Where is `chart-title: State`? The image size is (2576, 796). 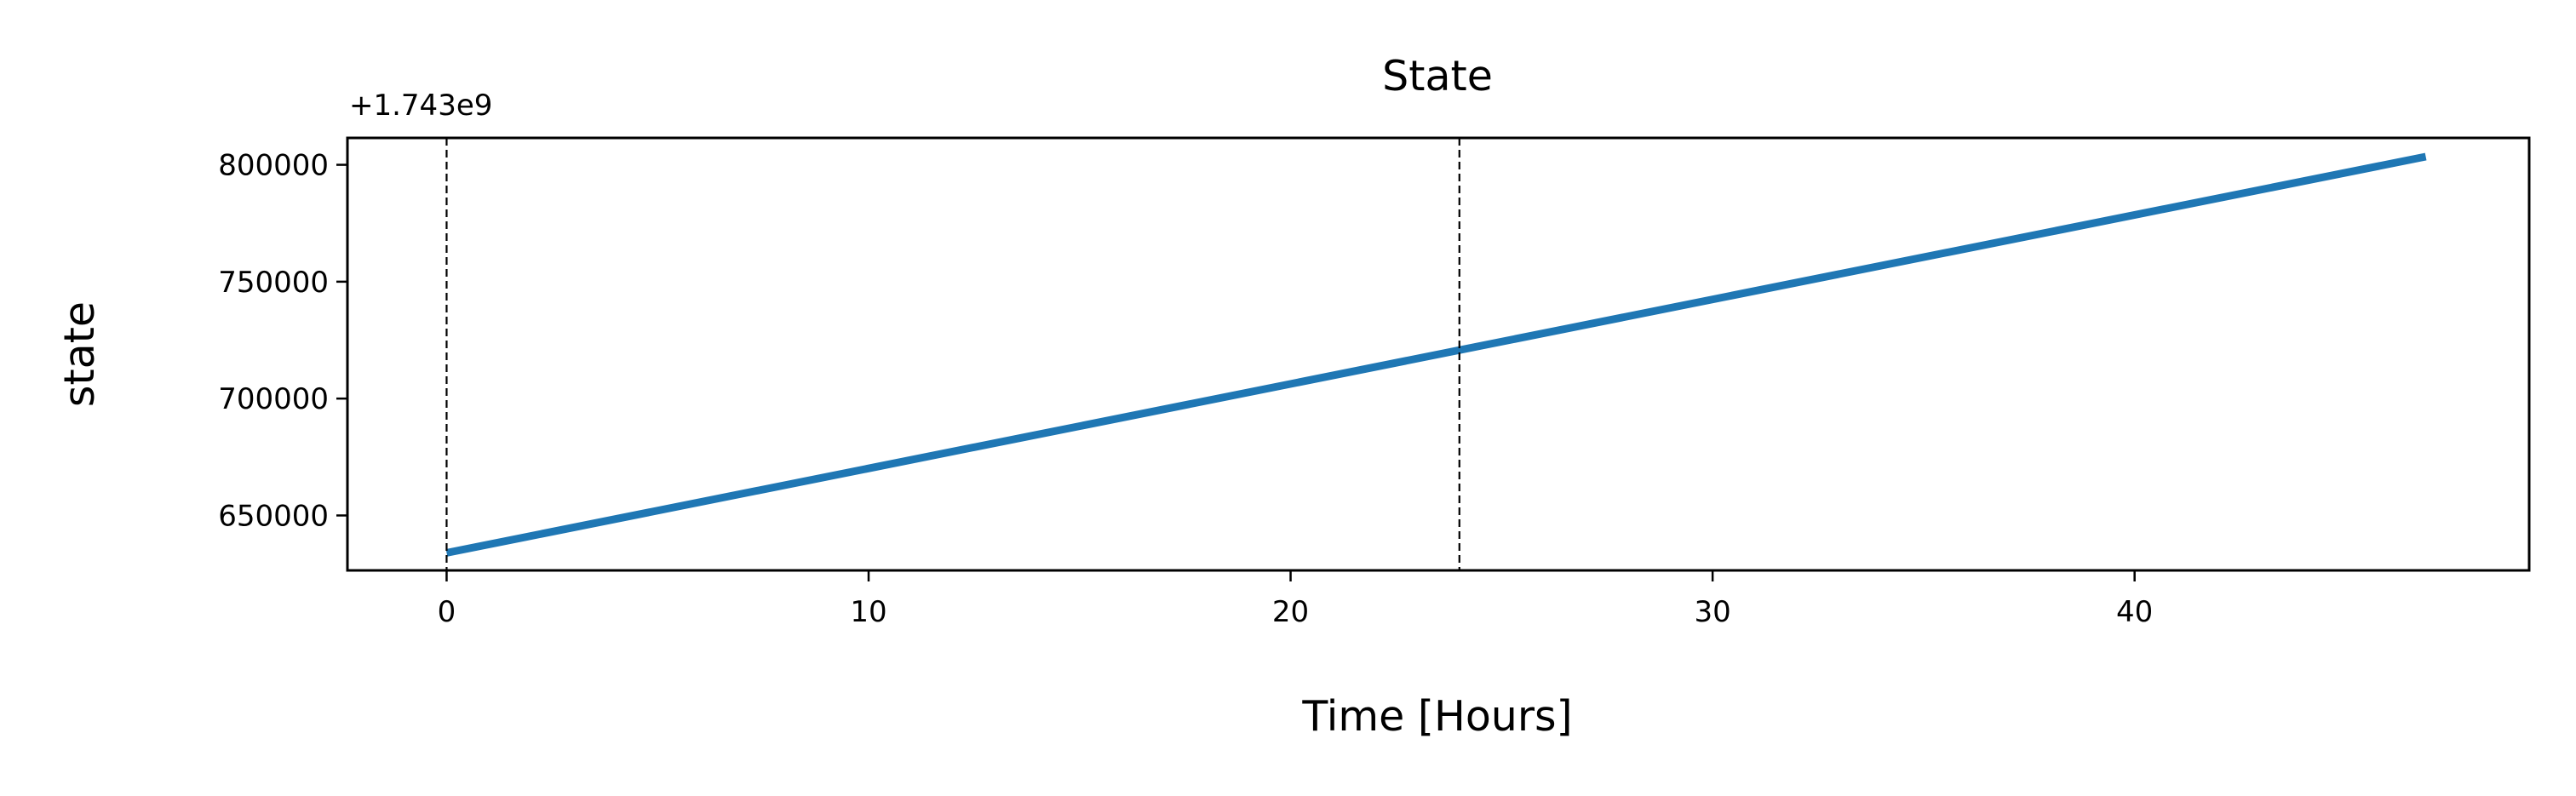
chart-title: State is located at coordinates (1437, 76).